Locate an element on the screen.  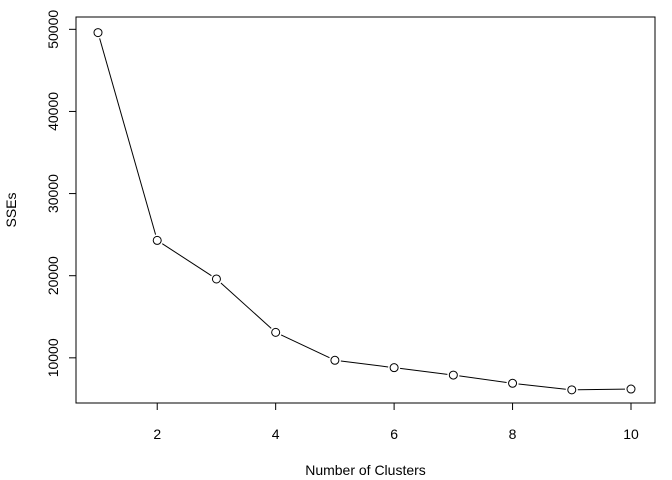
y-axis-title: SSEs is located at coordinates (11, 209).